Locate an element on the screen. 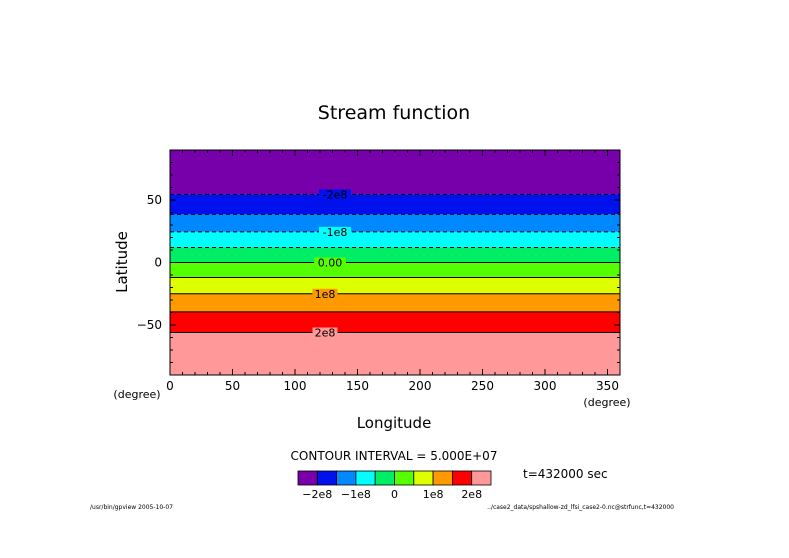  colorbar-labels: −2e8 −1e8 0 1e8 2e8 is located at coordinates (392, 494).